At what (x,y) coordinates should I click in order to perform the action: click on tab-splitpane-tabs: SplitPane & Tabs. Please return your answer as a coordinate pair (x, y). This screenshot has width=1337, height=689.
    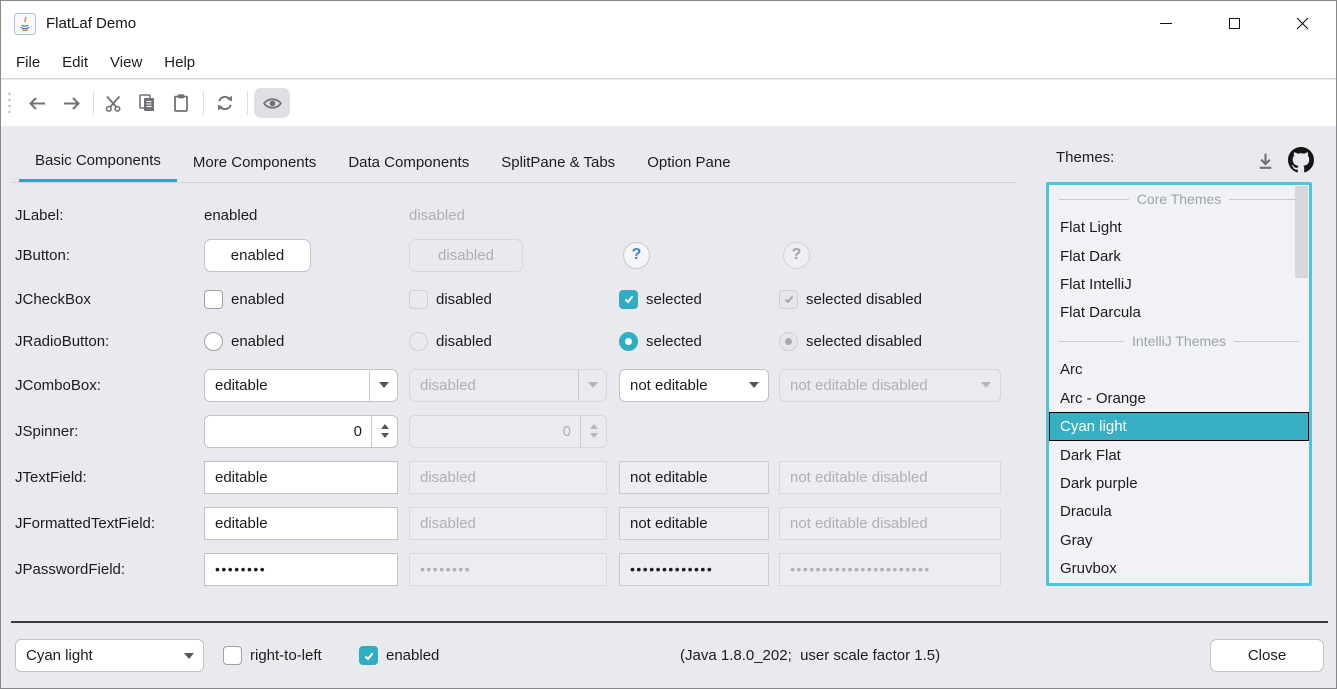
    Looking at the image, I should click on (558, 162).